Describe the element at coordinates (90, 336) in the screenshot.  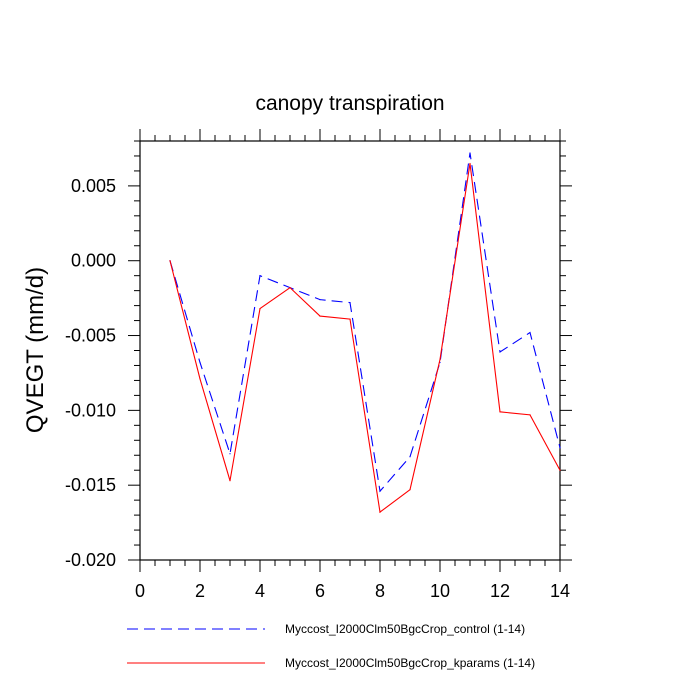
I see `y-tick-label: -0.005` at that location.